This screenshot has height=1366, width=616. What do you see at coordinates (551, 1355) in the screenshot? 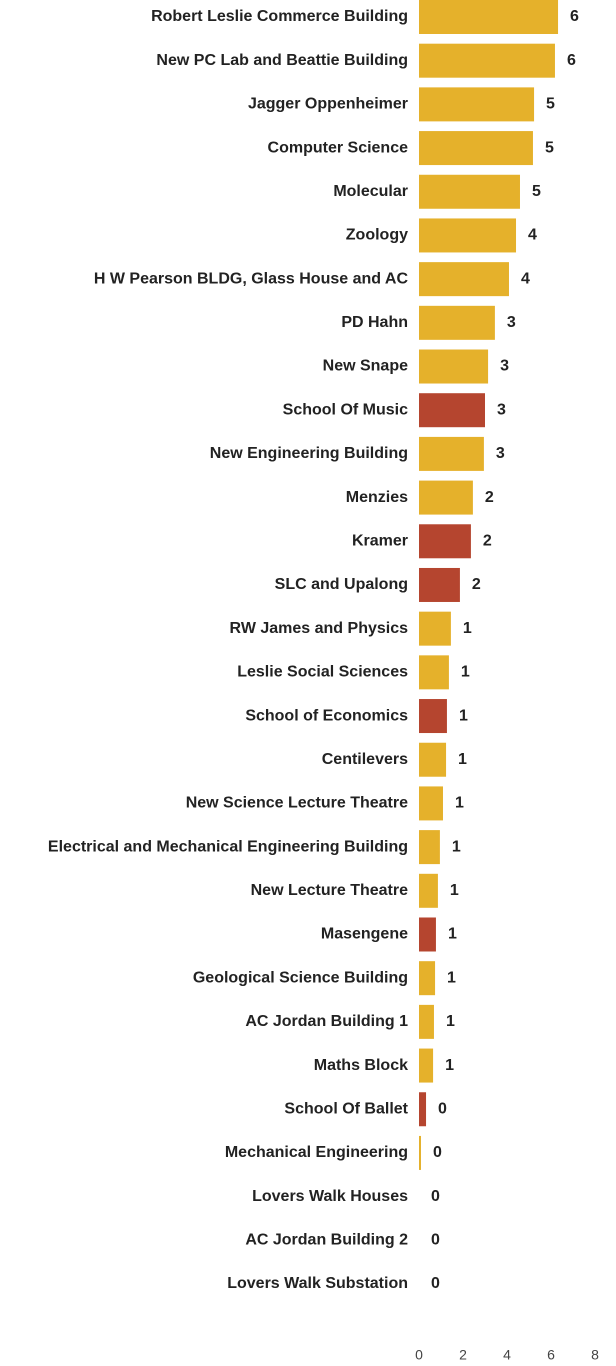
I see `x-tick-label: 6` at bounding box center [551, 1355].